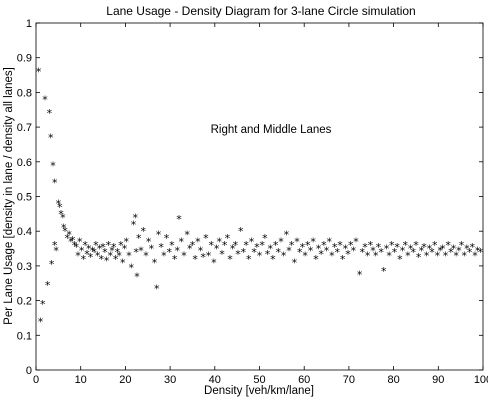 This screenshot has height=401, width=488. What do you see at coordinates (259, 380) in the screenshot?
I see `x-tick-label: 50` at bounding box center [259, 380].